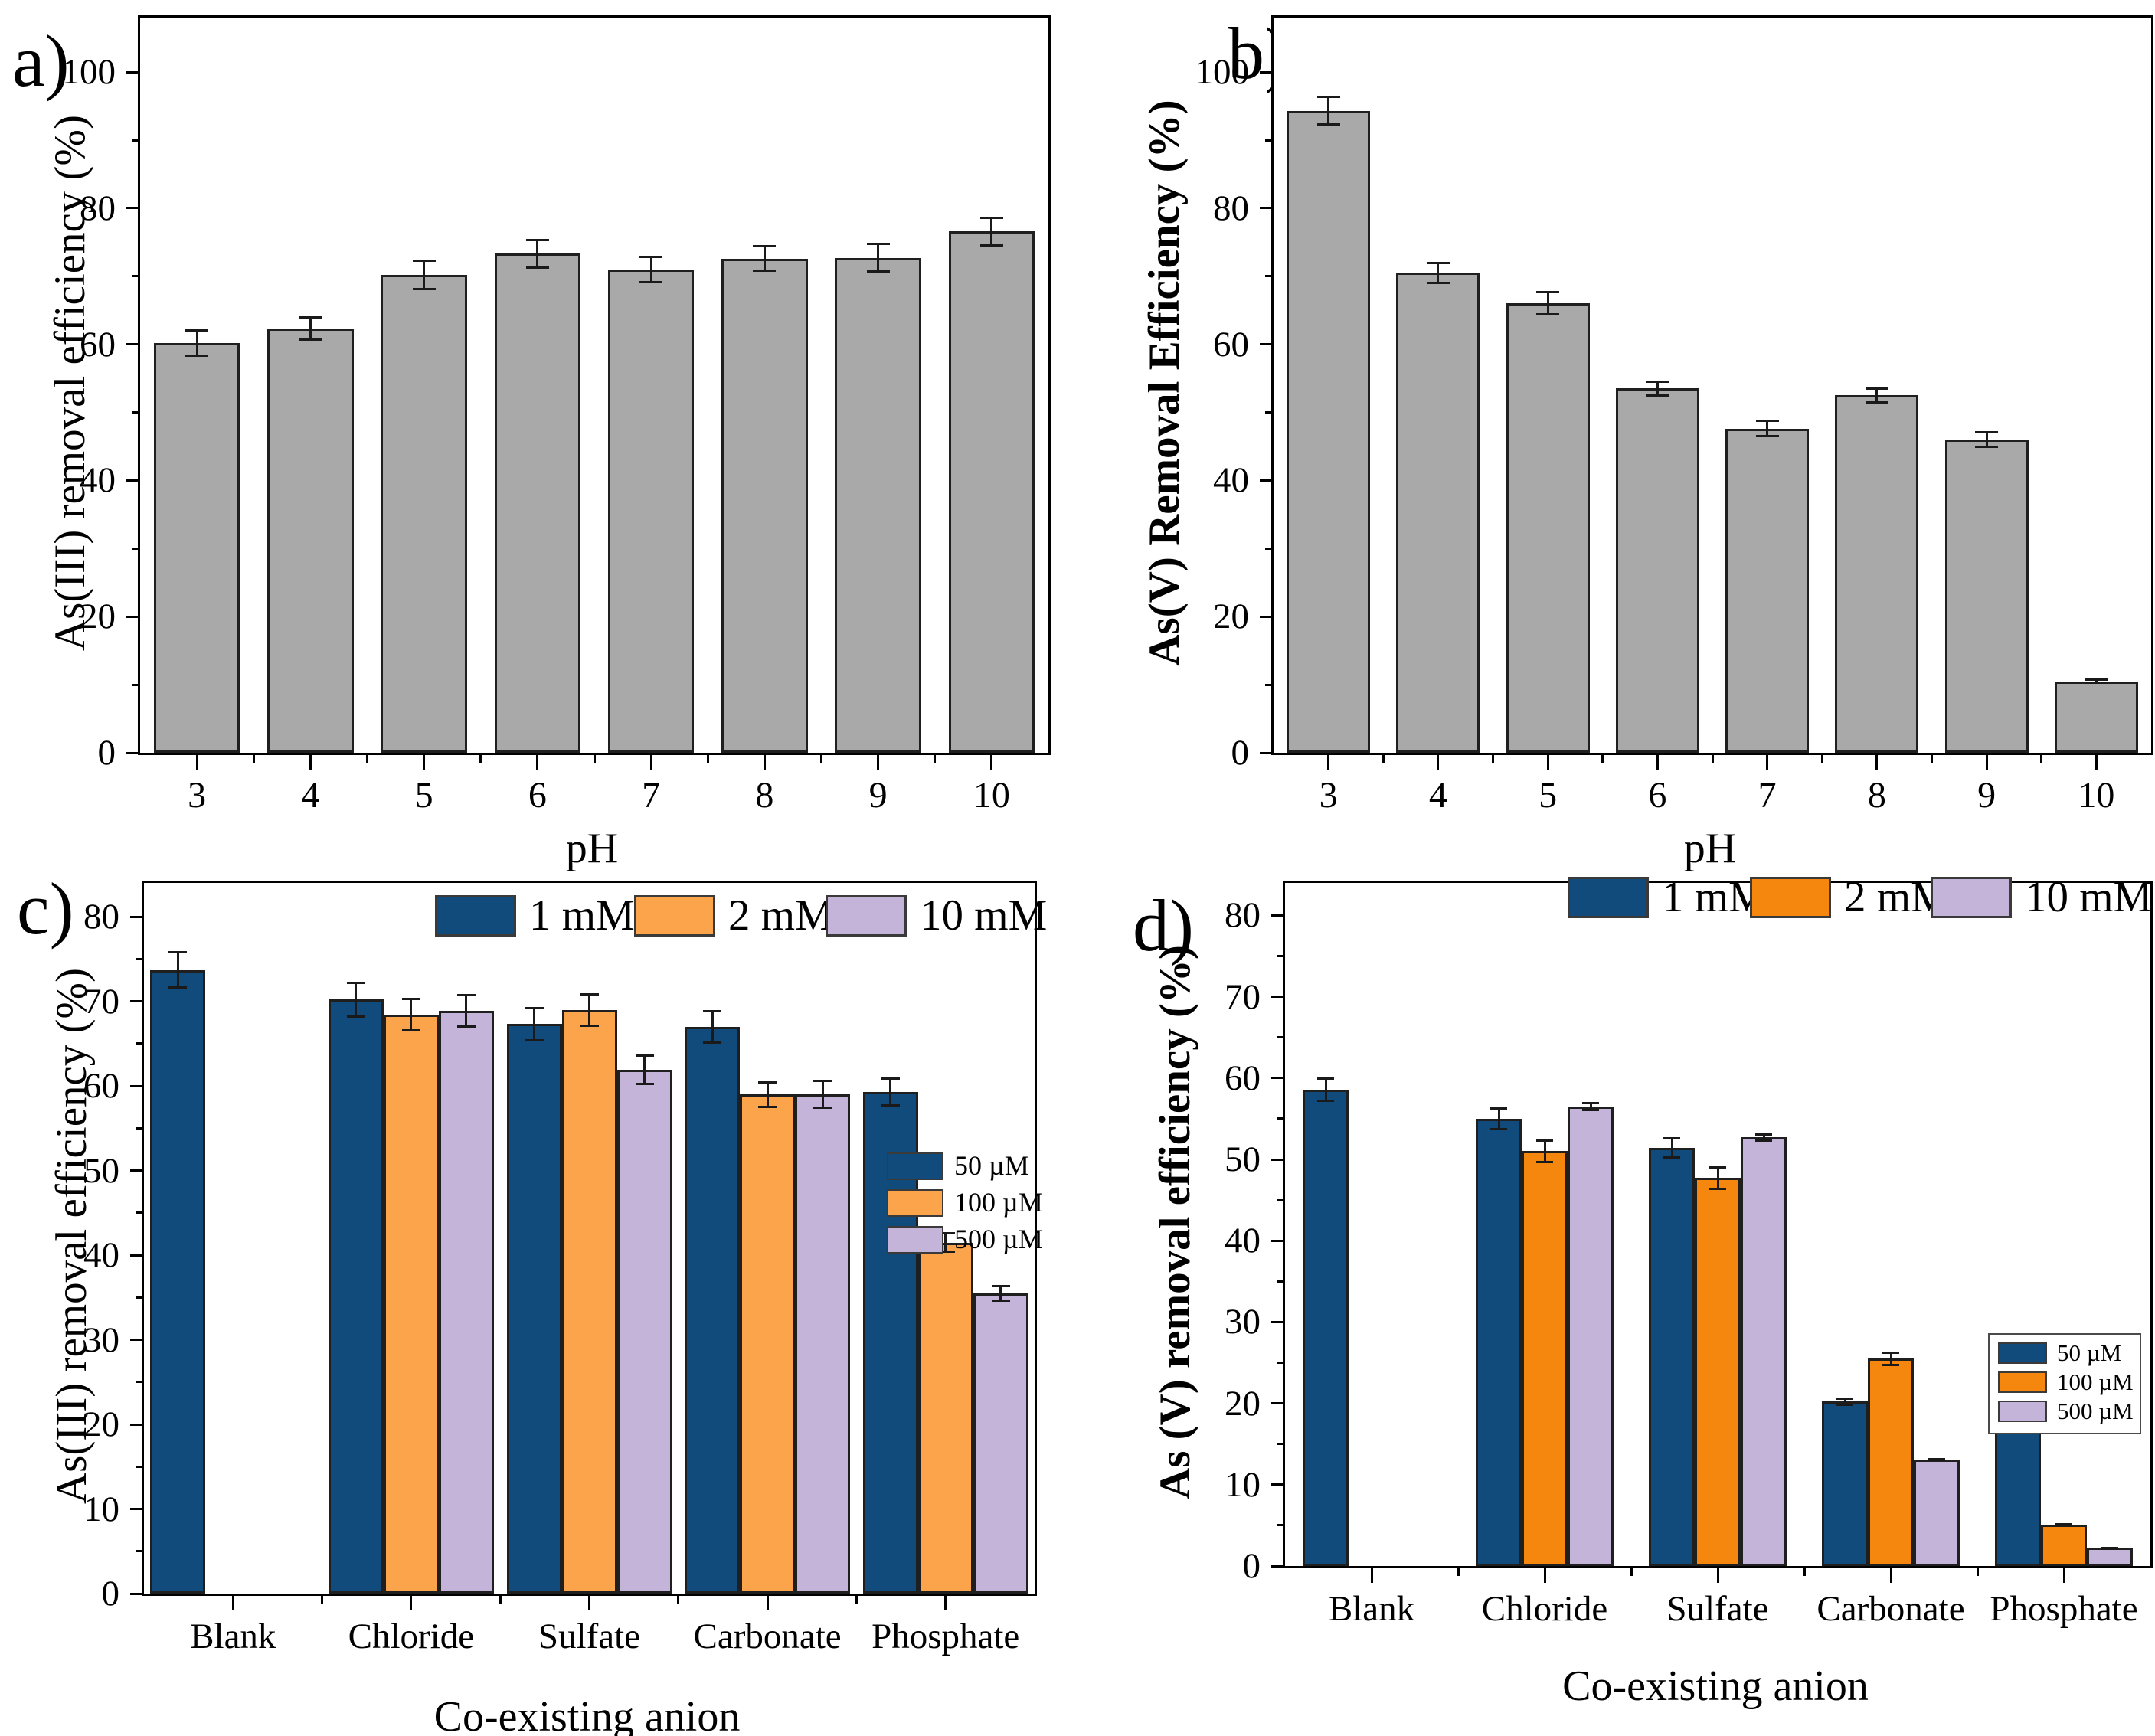 Image resolution: width=2155 pixels, height=1736 pixels. What do you see at coordinates (1328, 795) in the screenshot?
I see `x-tick-label: 3` at bounding box center [1328, 795].